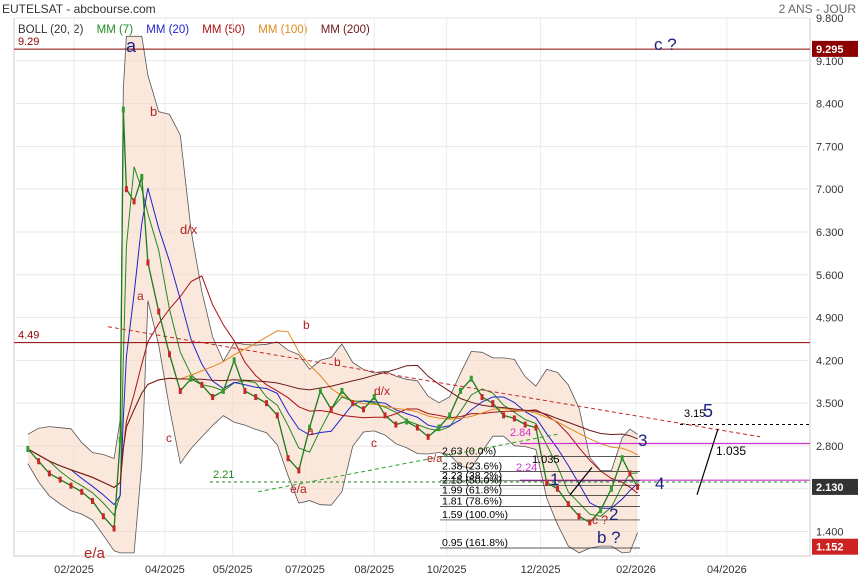 The image size is (860, 580). I want to click on wave-label: 2.84, so click(520, 433).